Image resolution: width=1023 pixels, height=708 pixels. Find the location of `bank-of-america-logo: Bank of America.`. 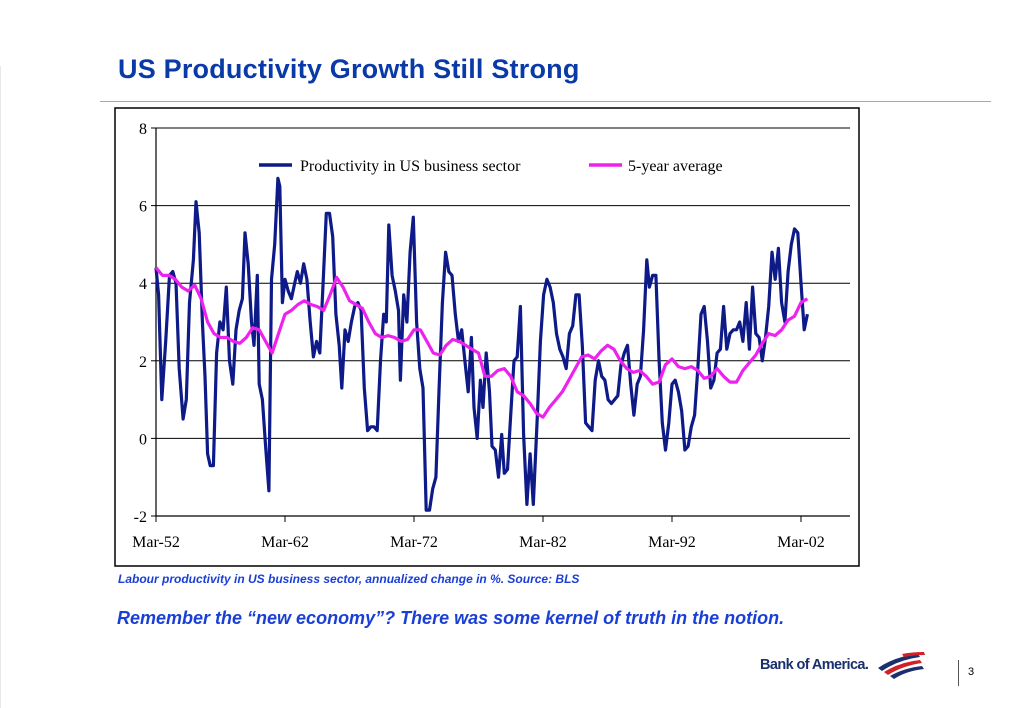

bank-of-america-logo: Bank of America. is located at coordinates (845, 665).